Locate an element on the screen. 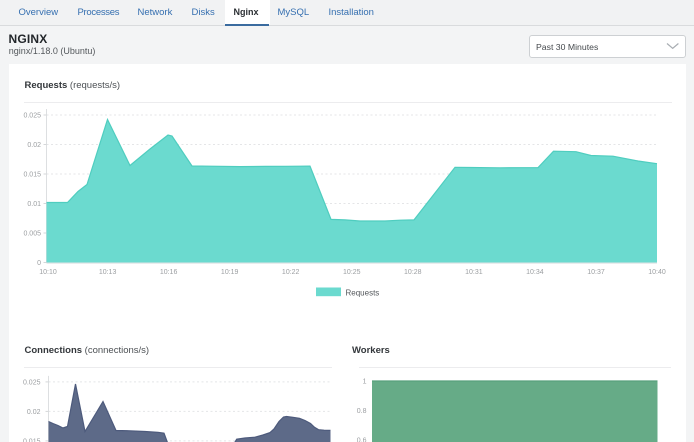 Image resolution: width=694 pixels, height=442 pixels. svg-text: Requests is located at coordinates (363, 292).